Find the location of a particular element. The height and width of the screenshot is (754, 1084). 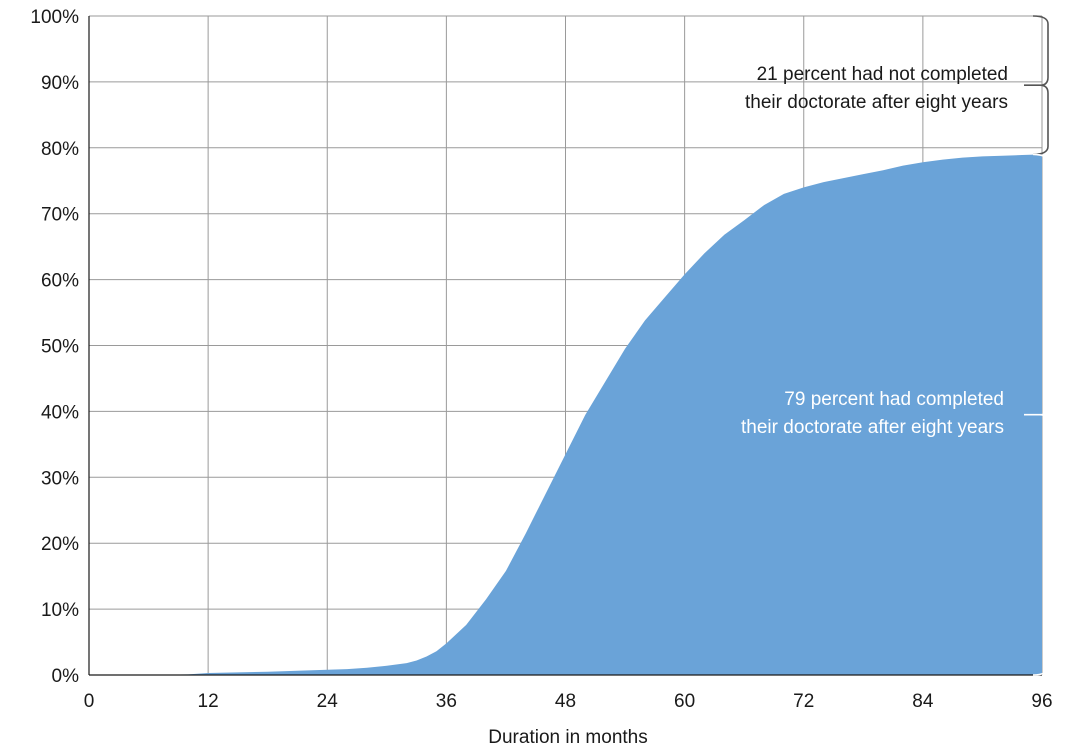

x-tick-label-72: 72 is located at coordinates (803, 701).